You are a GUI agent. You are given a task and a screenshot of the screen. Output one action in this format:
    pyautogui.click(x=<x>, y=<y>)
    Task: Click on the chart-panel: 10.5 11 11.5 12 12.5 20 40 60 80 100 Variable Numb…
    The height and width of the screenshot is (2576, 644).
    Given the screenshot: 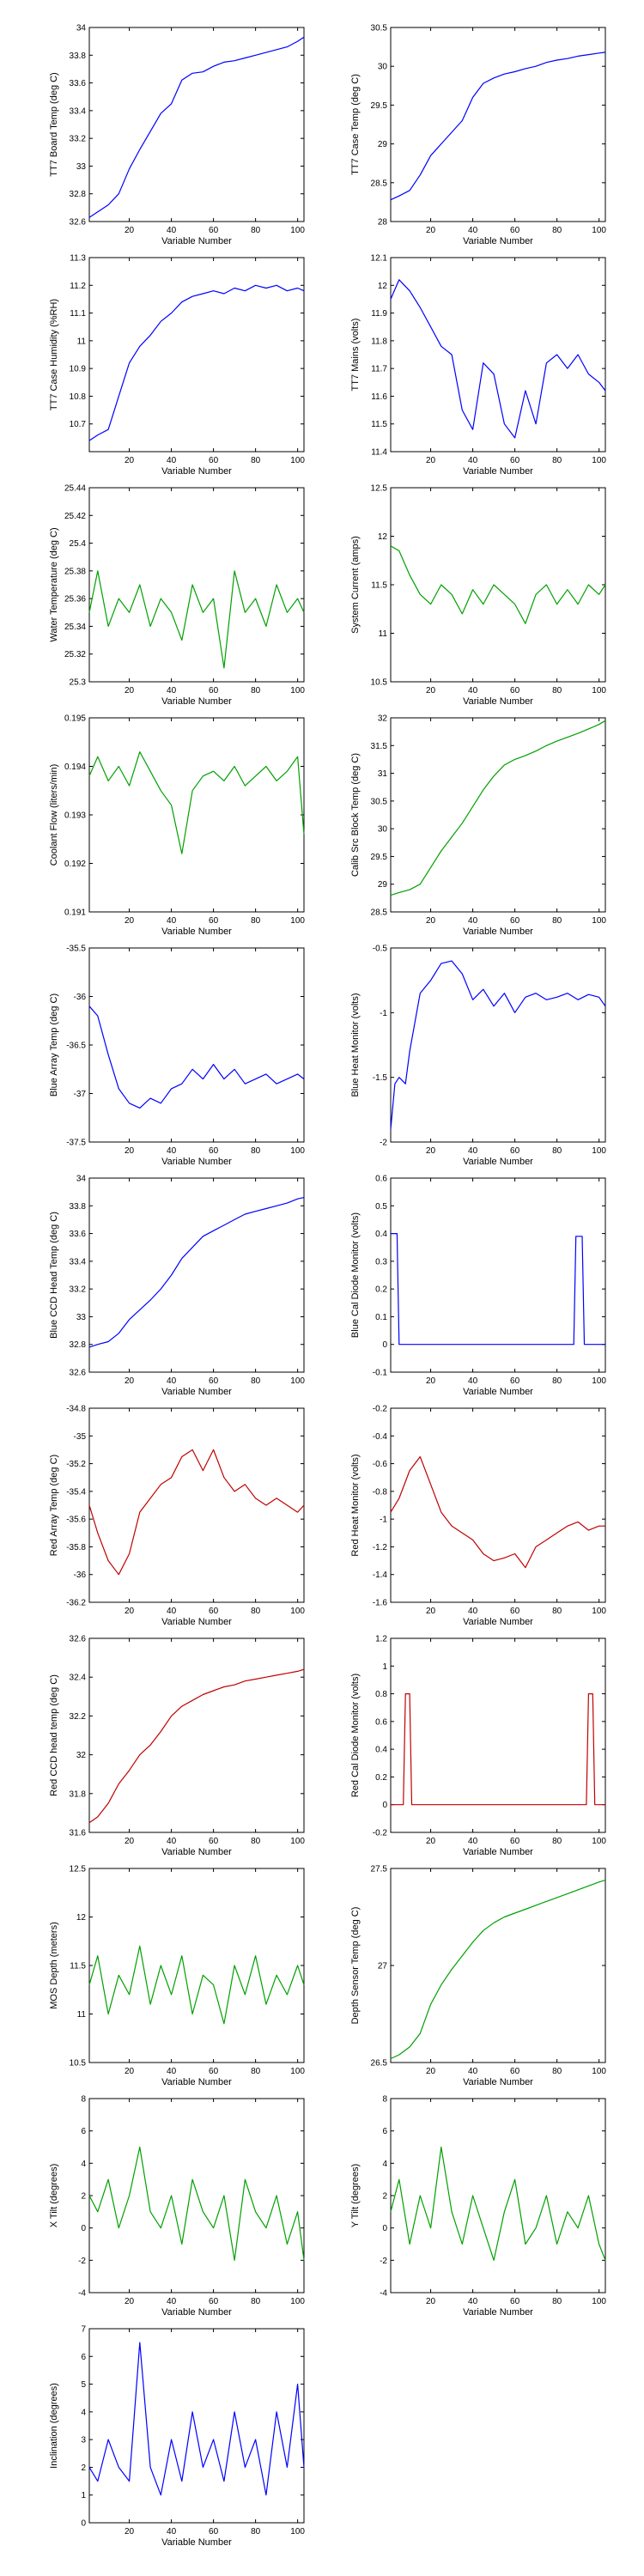 What is the action you would take?
    pyautogui.click(x=177, y=1976)
    